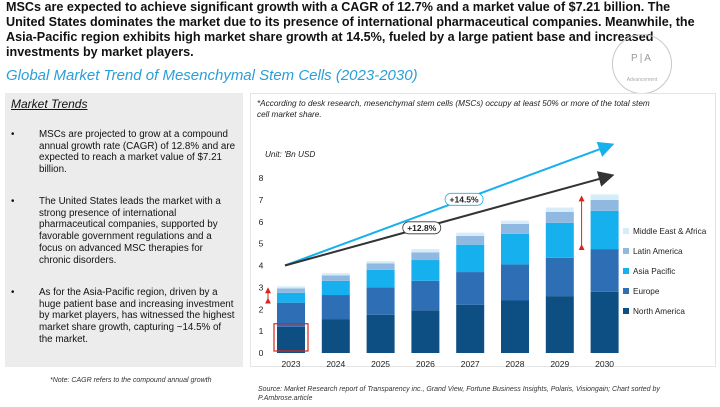 This screenshot has width=720, height=407. Describe the element at coordinates (261, 287) in the screenshot. I see `y-tick-label: 3` at that location.